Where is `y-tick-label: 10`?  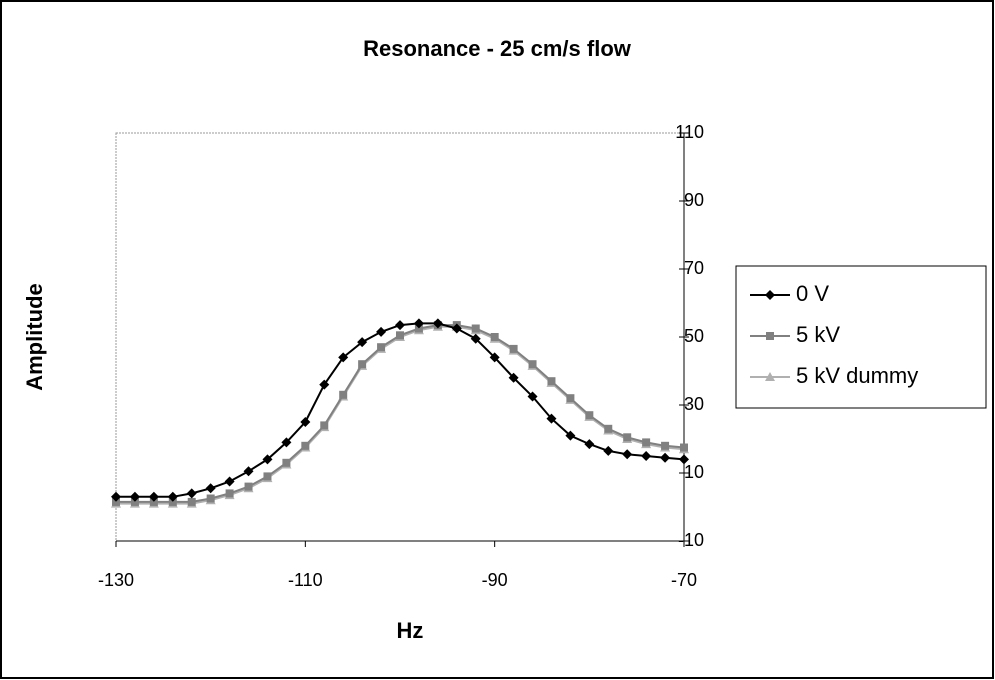
y-tick-label: 10 is located at coordinates (694, 472).